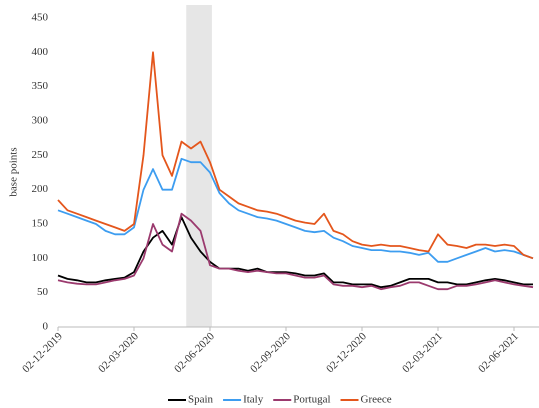  What do you see at coordinates (40, 155) in the screenshot?
I see `y-tick-label: 250` at bounding box center [40, 155].